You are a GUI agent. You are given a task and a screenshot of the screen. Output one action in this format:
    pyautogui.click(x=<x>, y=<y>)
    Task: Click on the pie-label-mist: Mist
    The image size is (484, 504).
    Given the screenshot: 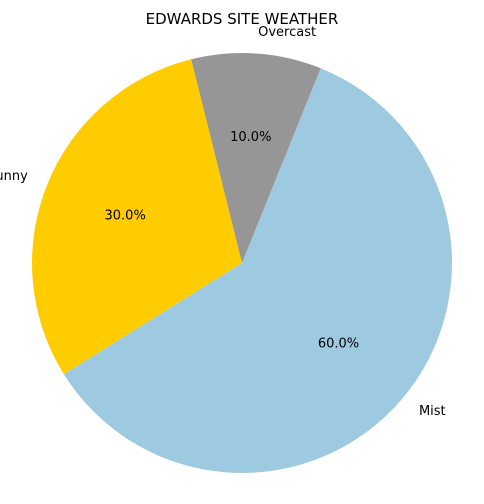 What is the action you would take?
    pyautogui.click(x=432, y=411)
    